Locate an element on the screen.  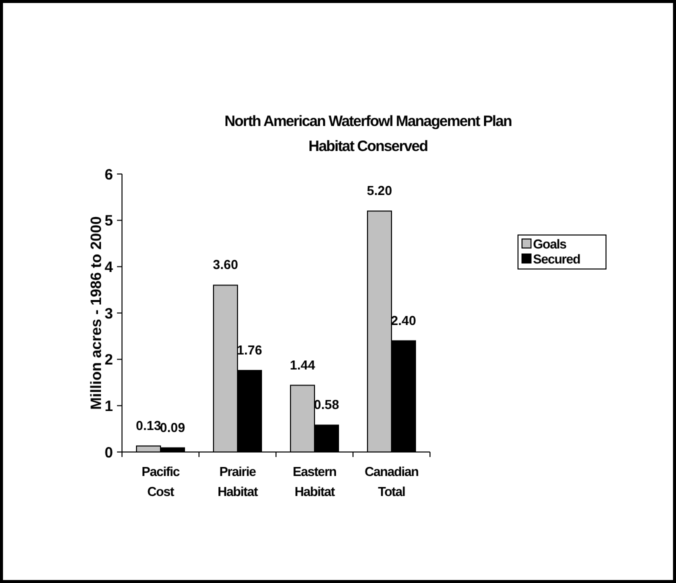
data-label: 0.09 is located at coordinates (173, 427).